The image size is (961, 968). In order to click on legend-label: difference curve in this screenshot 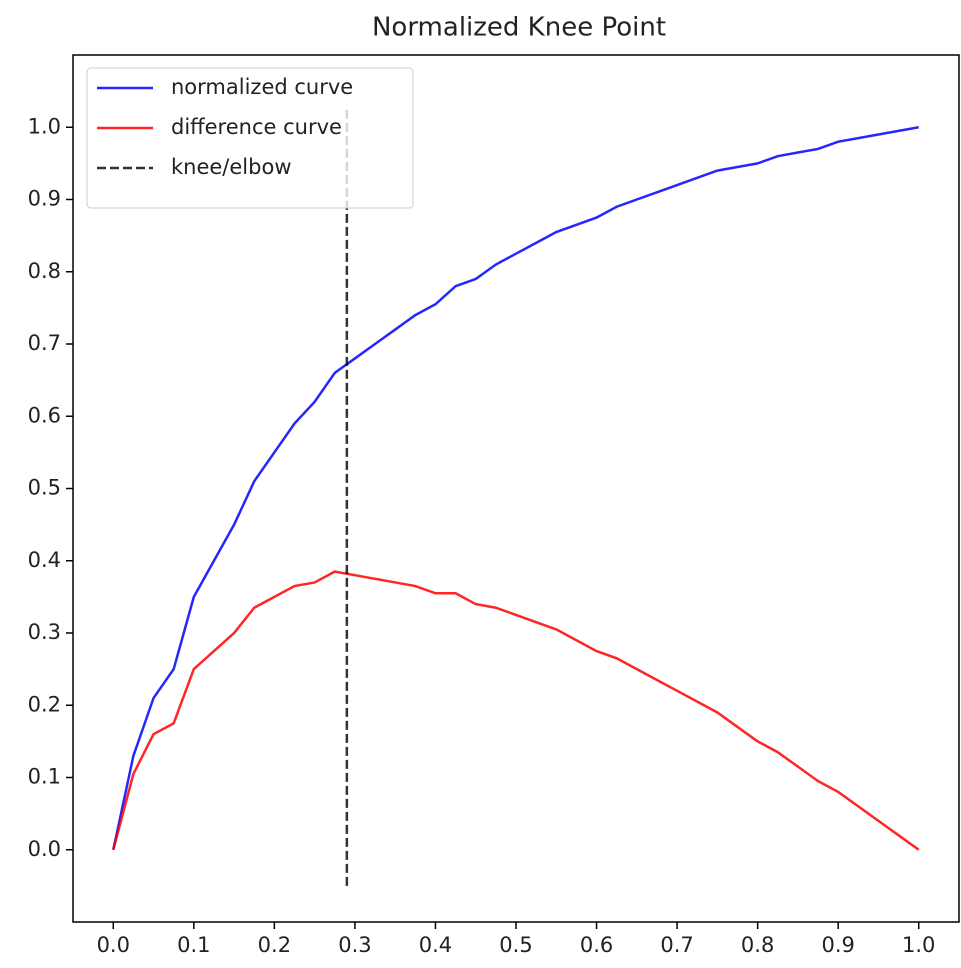, I will do `click(256, 127)`.